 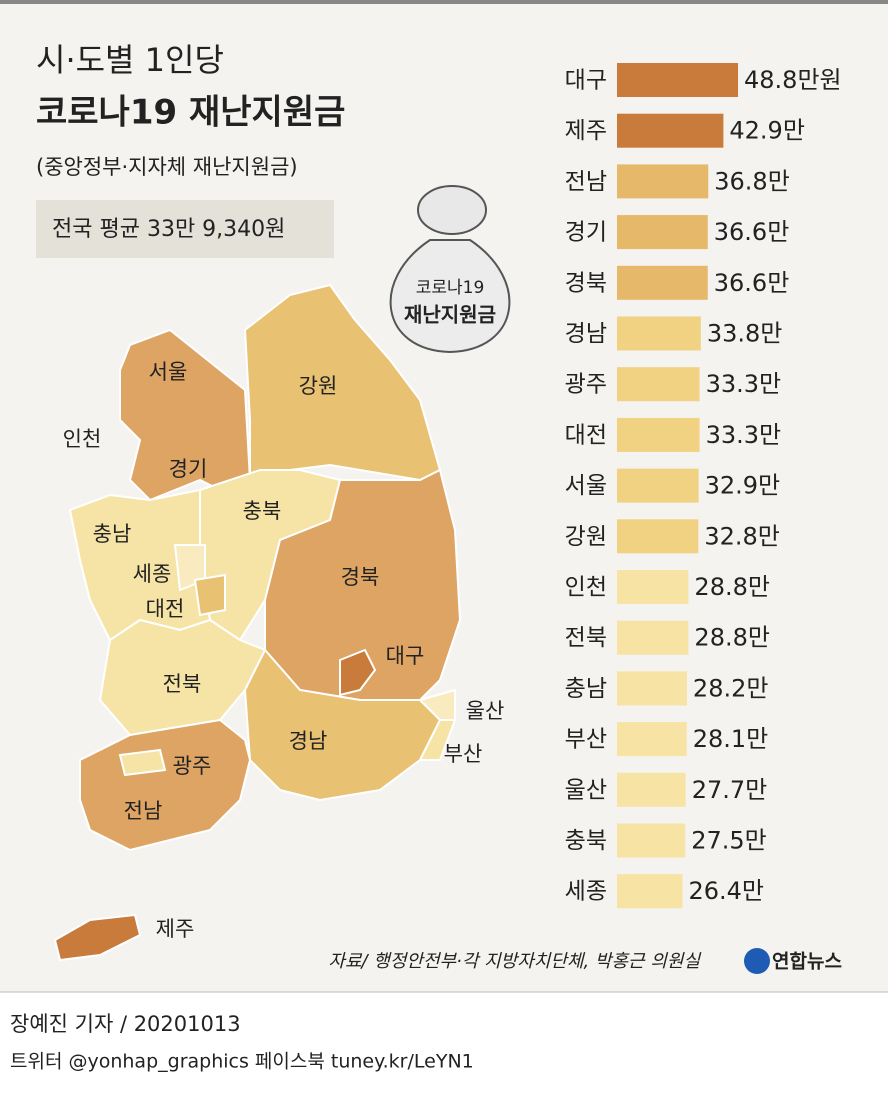 I want to click on category-label: 광주, so click(x=586, y=385).